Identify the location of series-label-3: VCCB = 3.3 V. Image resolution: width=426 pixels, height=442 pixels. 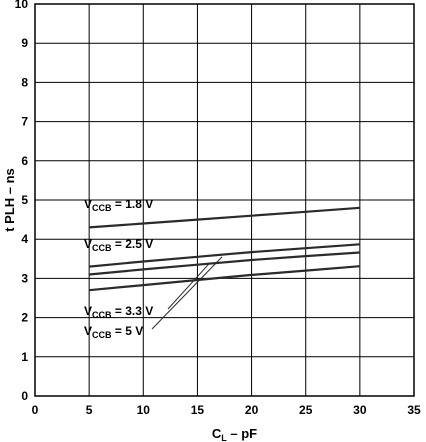
(118, 312).